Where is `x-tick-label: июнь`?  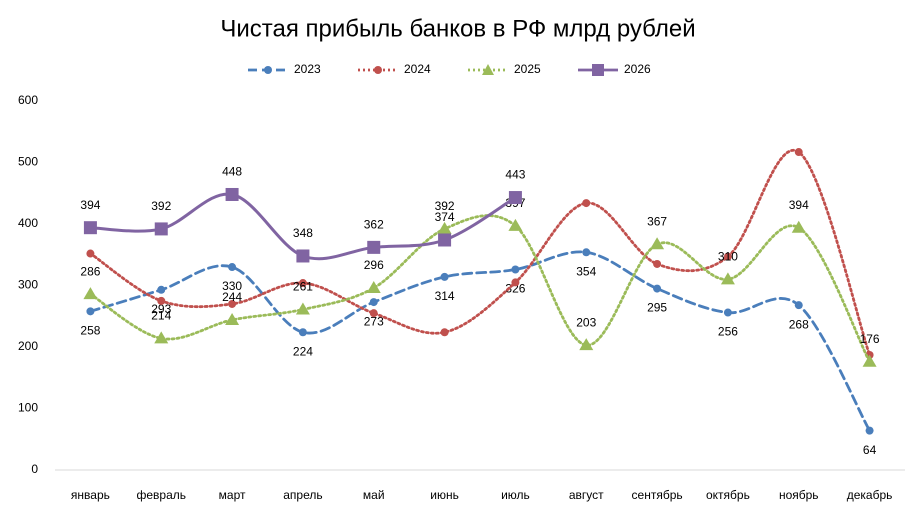
x-tick-label: июнь is located at coordinates (444, 495).